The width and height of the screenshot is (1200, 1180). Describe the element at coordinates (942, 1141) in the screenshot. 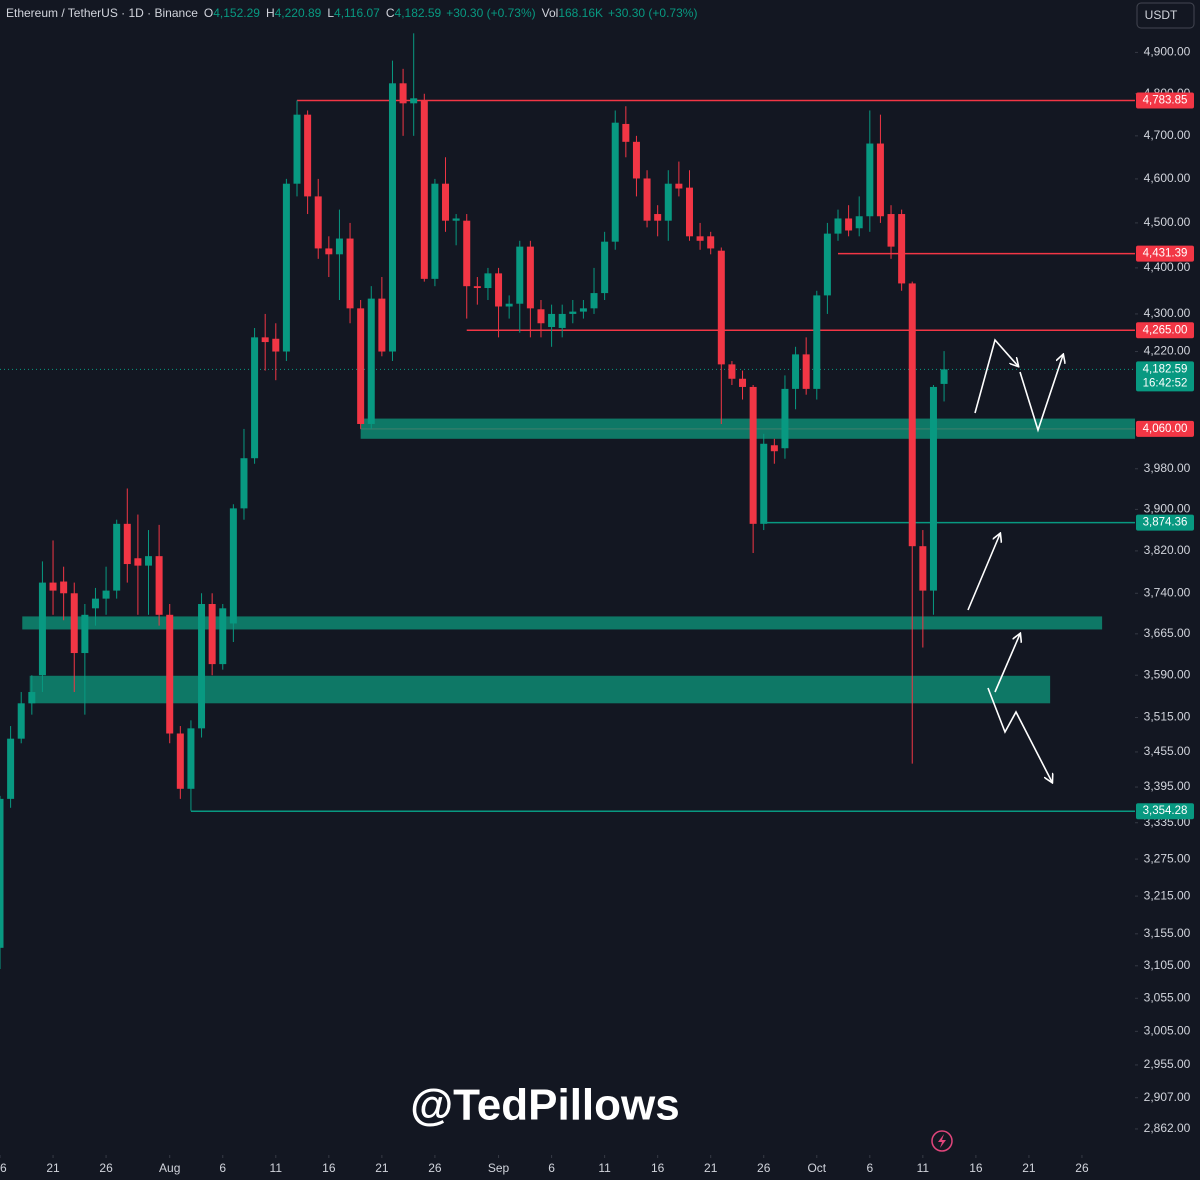

I see `lightning-icon` at that location.